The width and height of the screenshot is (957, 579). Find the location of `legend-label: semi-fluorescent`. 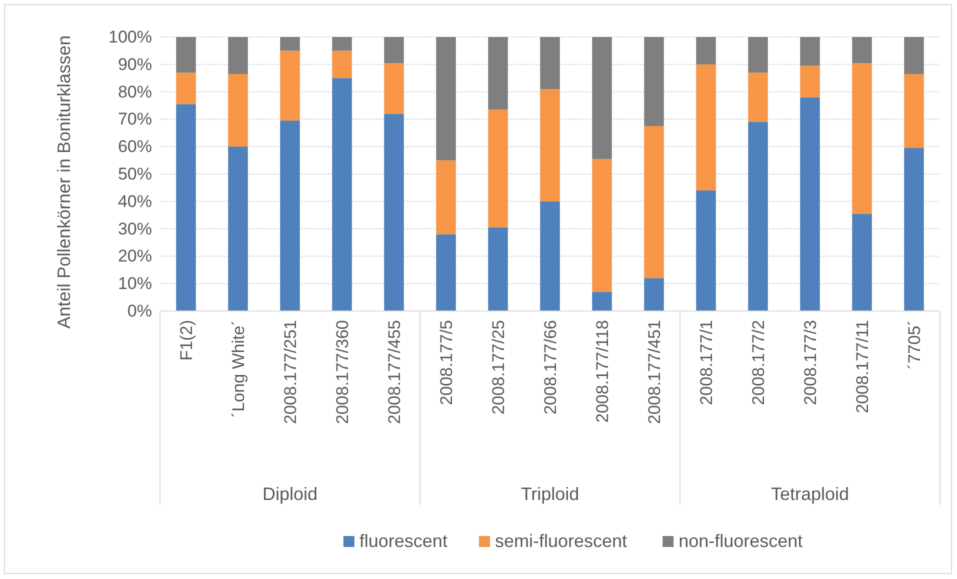

legend-label: semi-fluorescent is located at coordinates (561, 541).